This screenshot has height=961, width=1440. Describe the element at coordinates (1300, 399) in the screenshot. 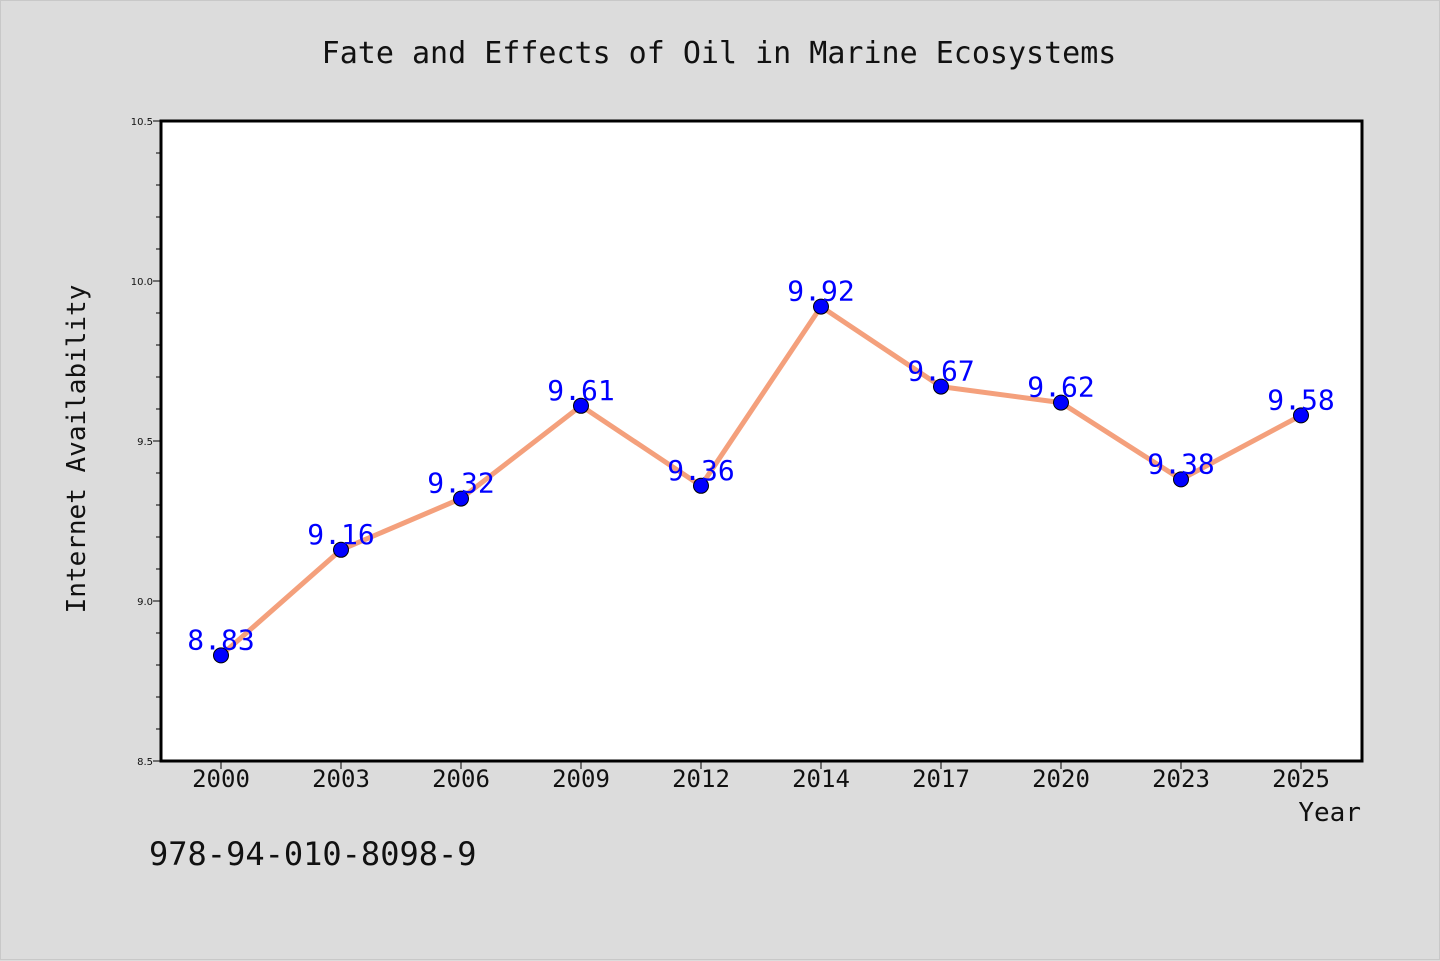

I see `data-label: 9.58` at that location.